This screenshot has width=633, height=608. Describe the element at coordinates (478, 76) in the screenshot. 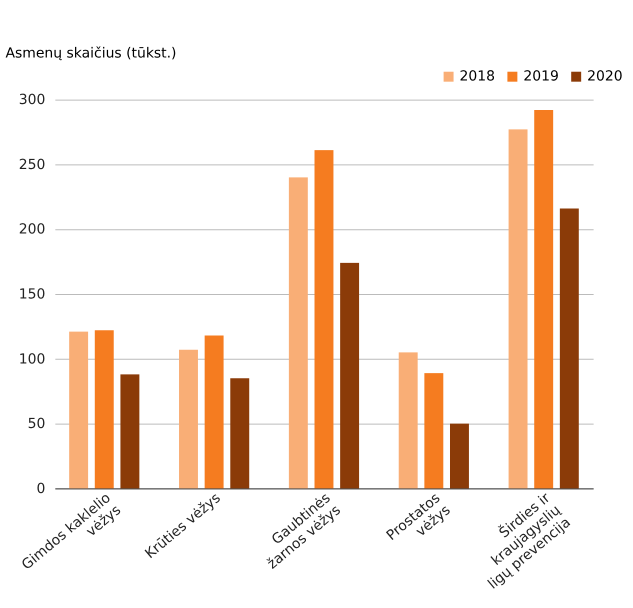

I see `legend-label: 2018` at that location.